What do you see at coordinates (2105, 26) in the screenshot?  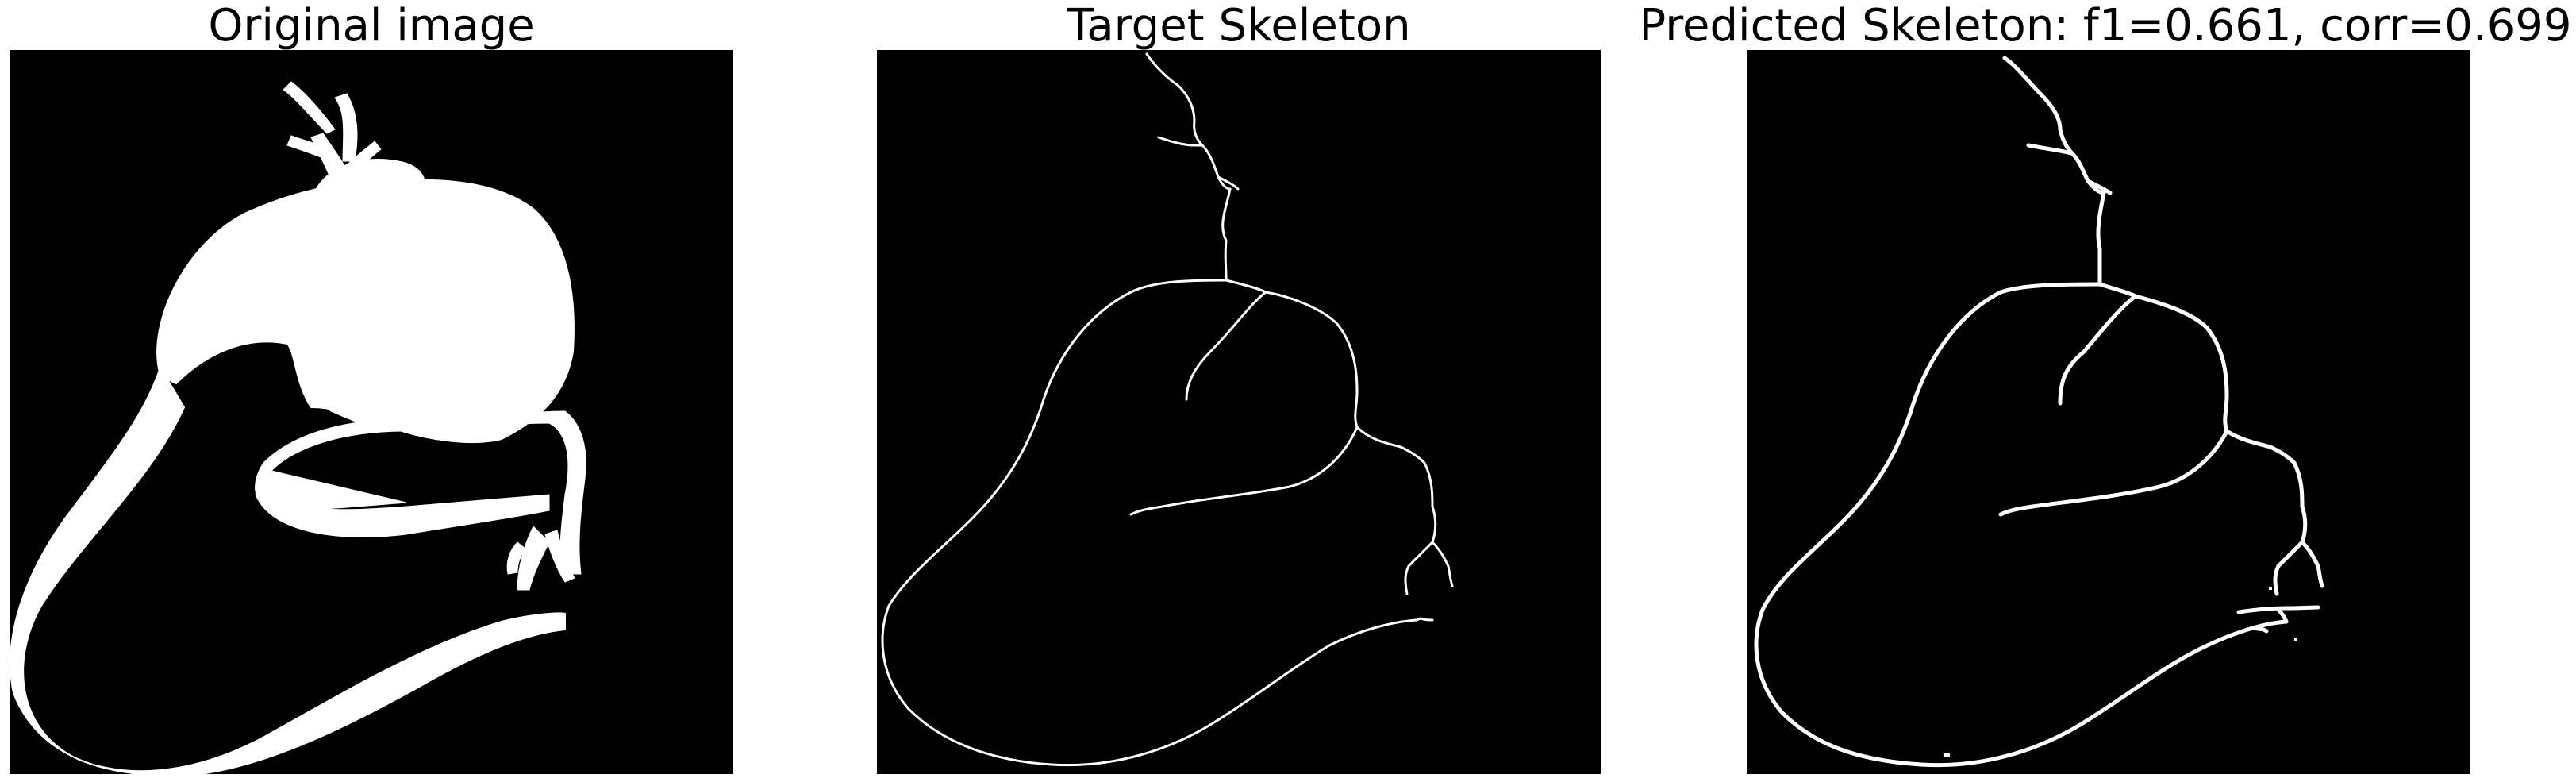 I see `panel-title-predicted: Predicted Skeleton: f1=0.661, corr=0.699` at bounding box center [2105, 26].